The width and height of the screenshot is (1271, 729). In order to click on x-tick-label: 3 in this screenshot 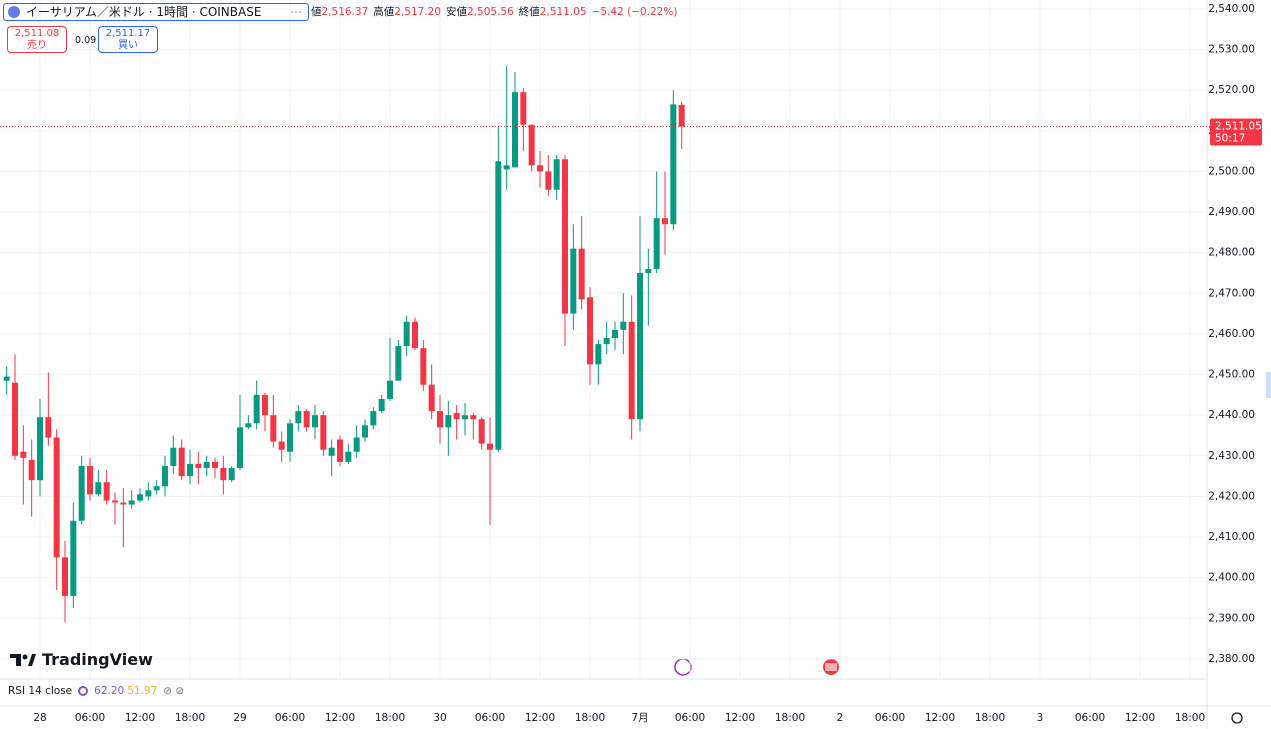, I will do `click(1040, 718)`.